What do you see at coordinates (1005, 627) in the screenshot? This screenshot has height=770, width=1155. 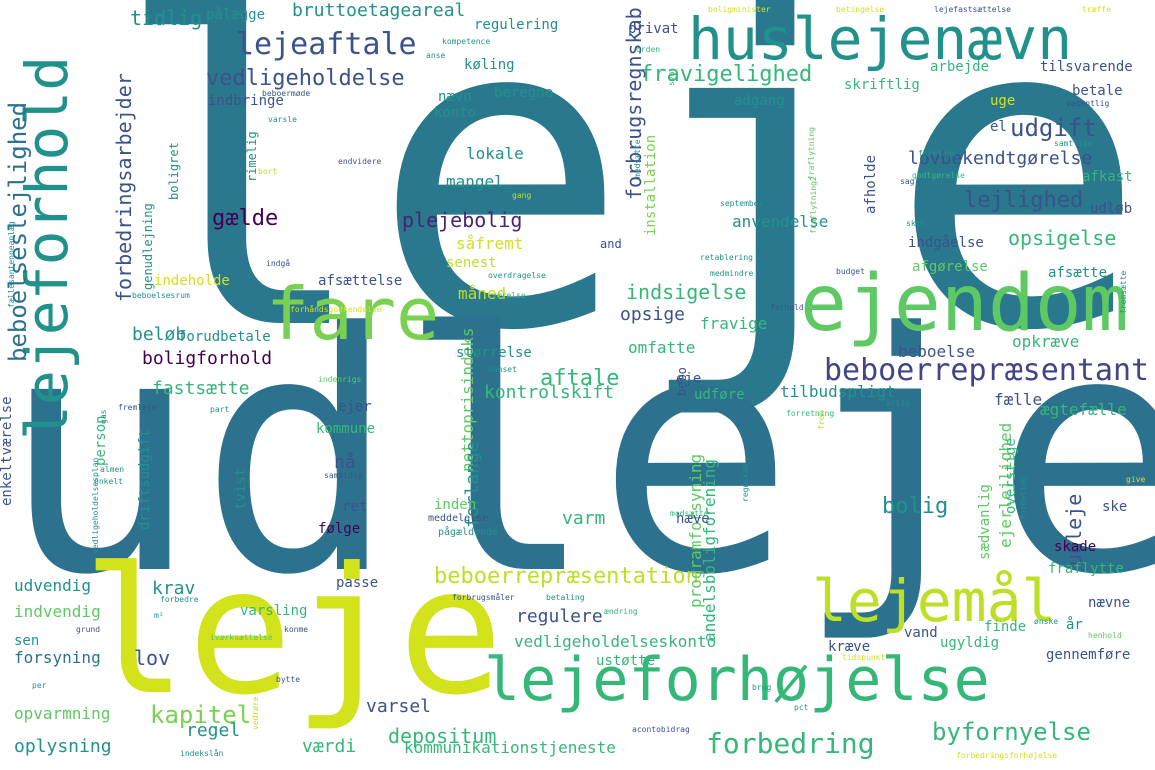 I see `word-126: finde` at bounding box center [1005, 627].